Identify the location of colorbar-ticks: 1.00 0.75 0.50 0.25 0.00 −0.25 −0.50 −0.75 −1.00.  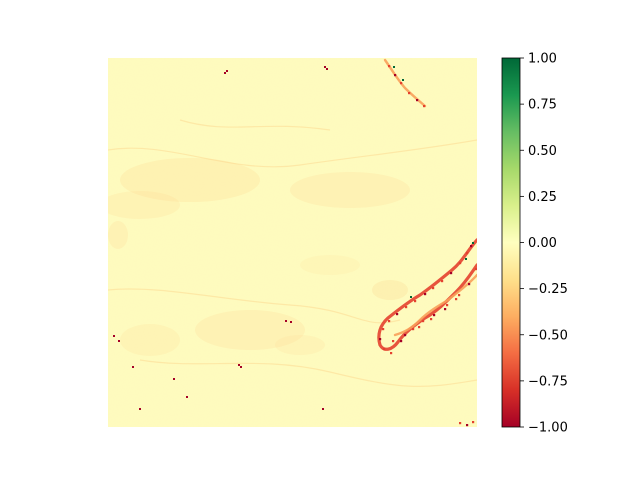
(544, 244).